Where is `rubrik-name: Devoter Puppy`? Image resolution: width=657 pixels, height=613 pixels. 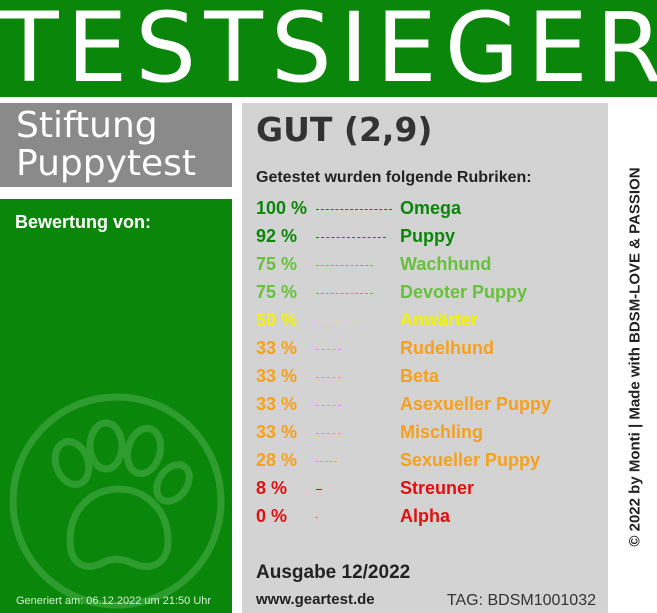
rubrik-name: Devoter Puppy is located at coordinates (464, 292).